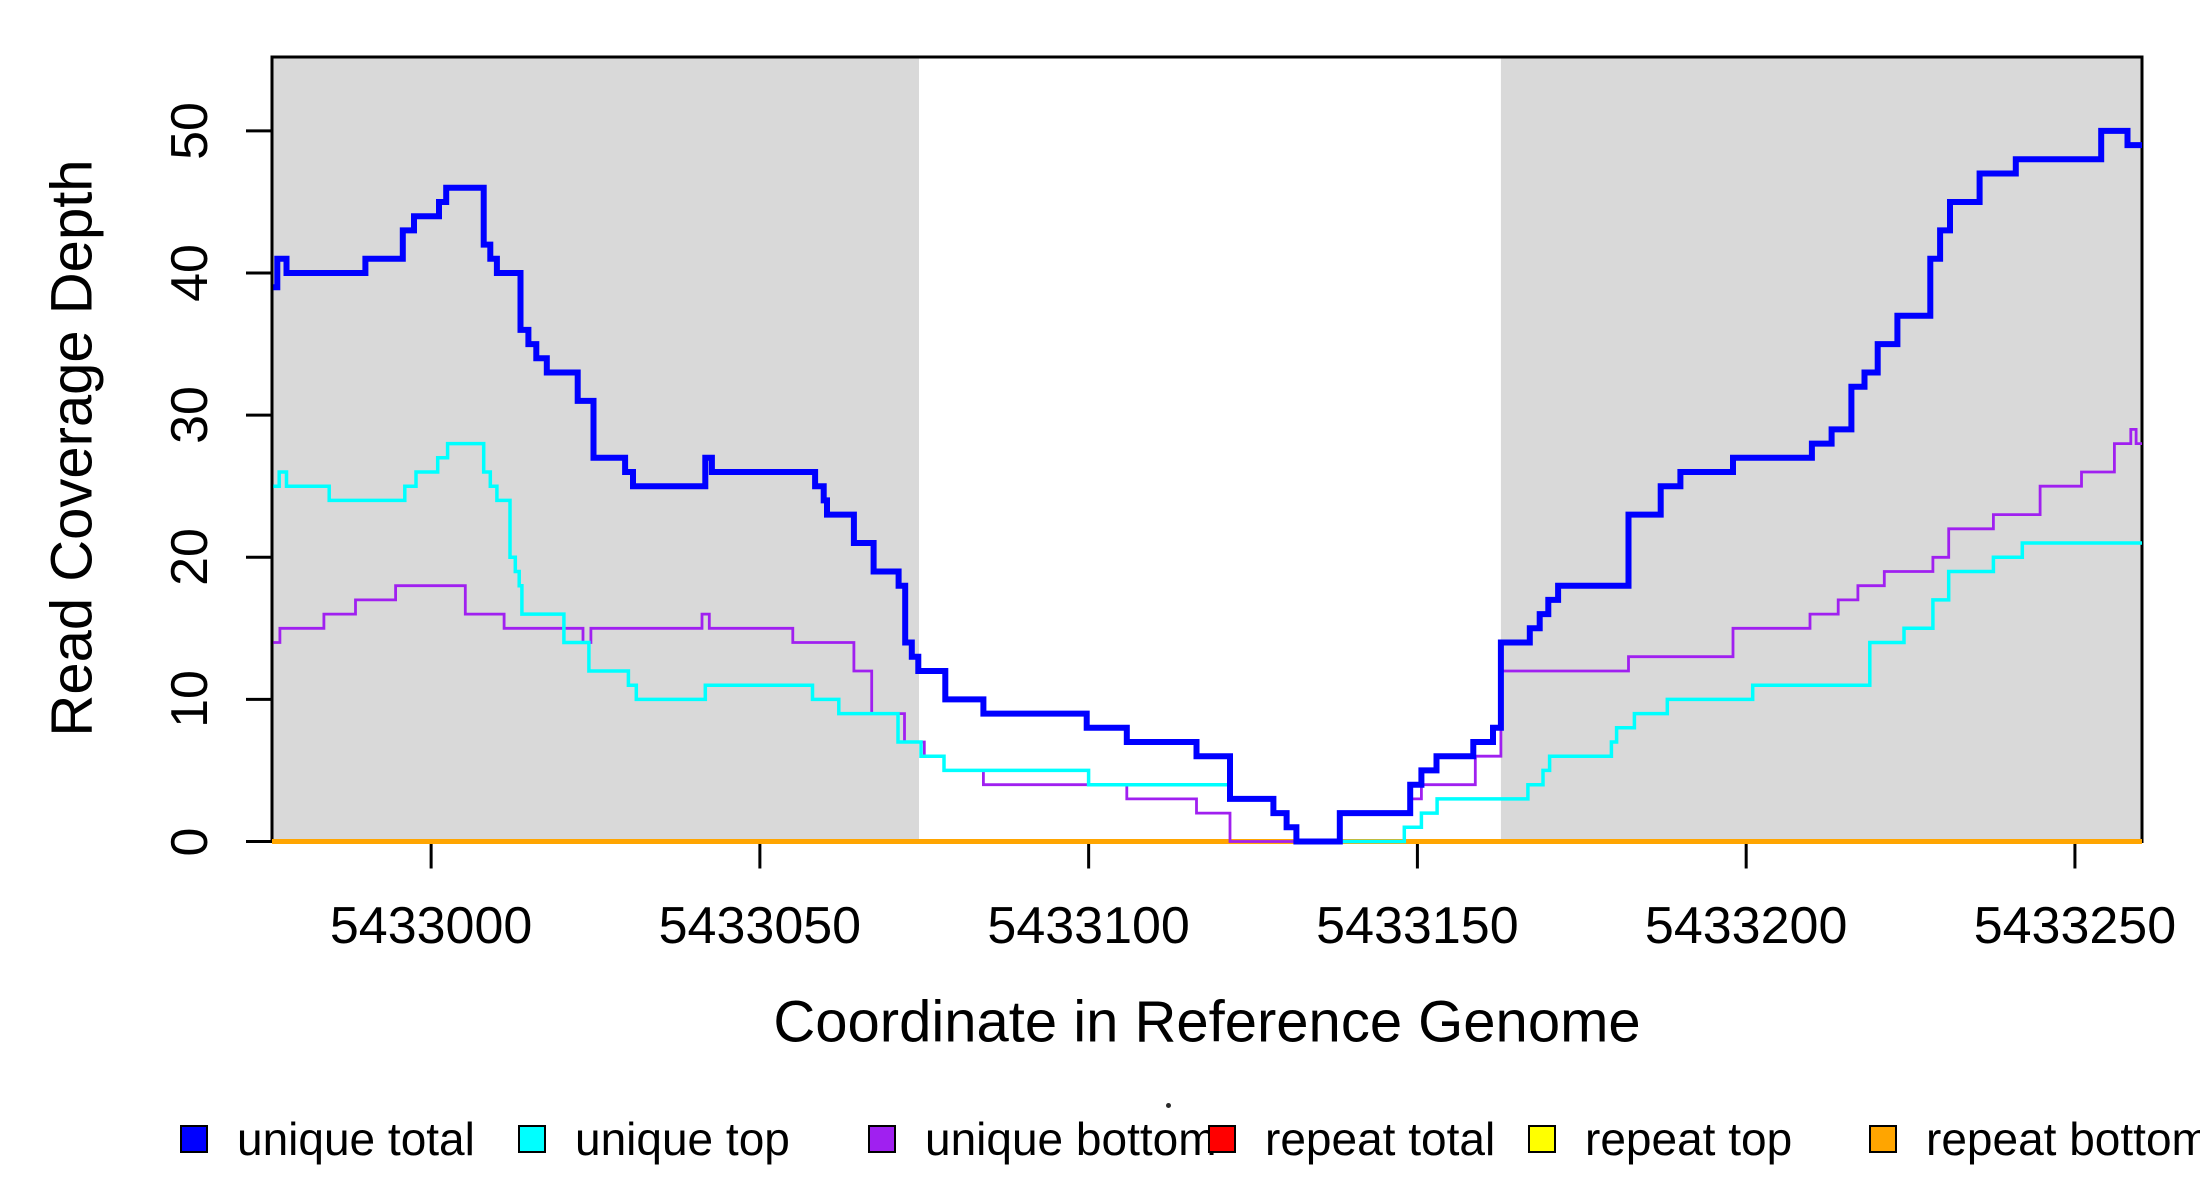 The height and width of the screenshot is (1200, 2200). What do you see at coordinates (190, 273) in the screenshot?
I see `y-tick-label: 40` at bounding box center [190, 273].